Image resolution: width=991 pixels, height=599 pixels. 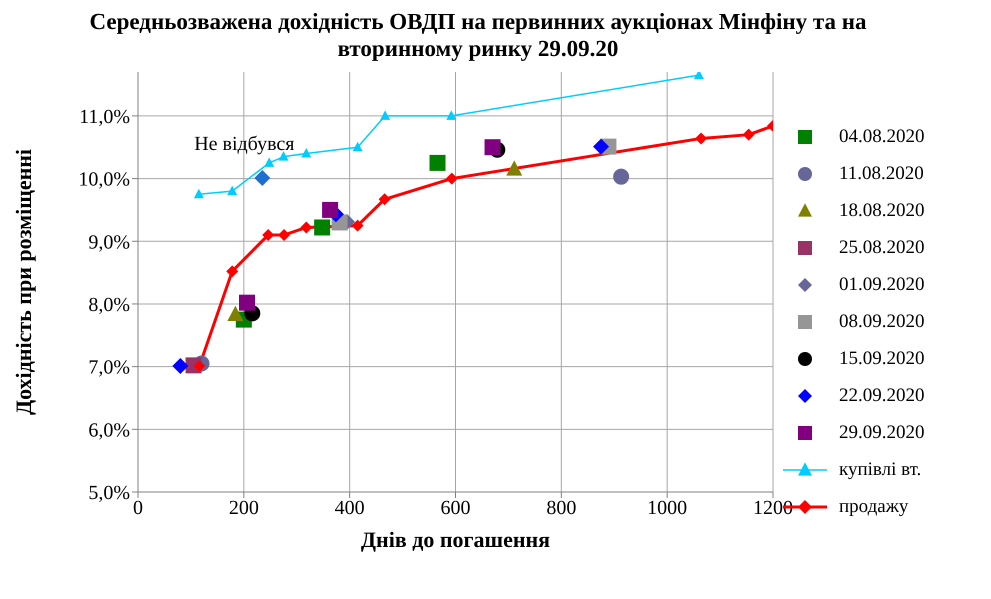 I want to click on legend-label: 25.08.2020, so click(x=881, y=248).